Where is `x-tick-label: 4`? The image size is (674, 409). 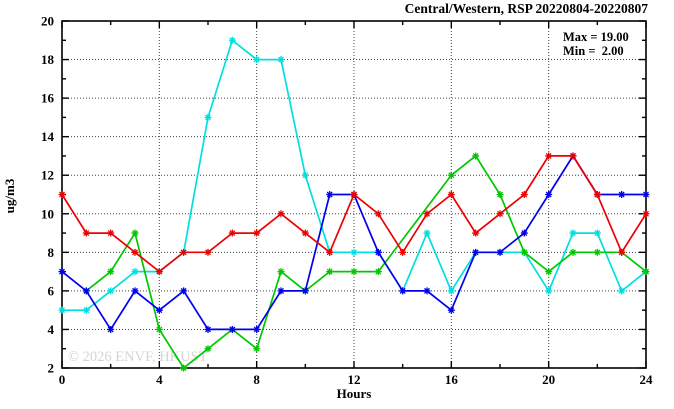
x-tick-label: 4 is located at coordinates (159, 379).